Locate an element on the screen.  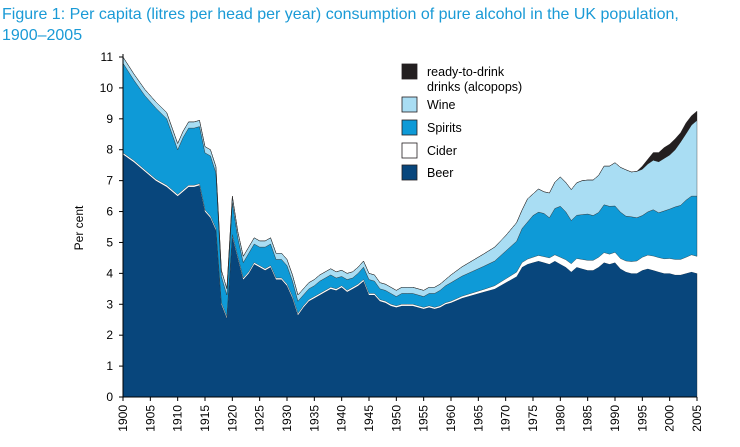
legend-swatch-beer is located at coordinates (409, 172).